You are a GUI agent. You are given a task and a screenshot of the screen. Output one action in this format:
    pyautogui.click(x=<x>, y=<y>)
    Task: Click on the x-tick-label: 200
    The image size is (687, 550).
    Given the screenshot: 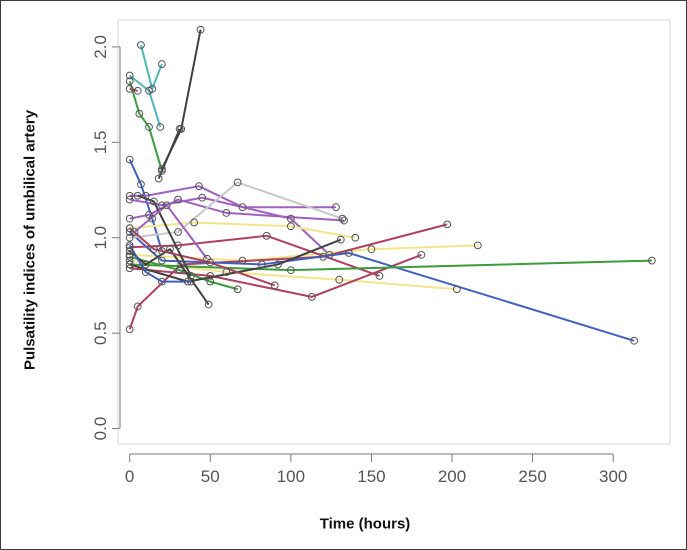 What is the action you would take?
    pyautogui.click(x=452, y=476)
    